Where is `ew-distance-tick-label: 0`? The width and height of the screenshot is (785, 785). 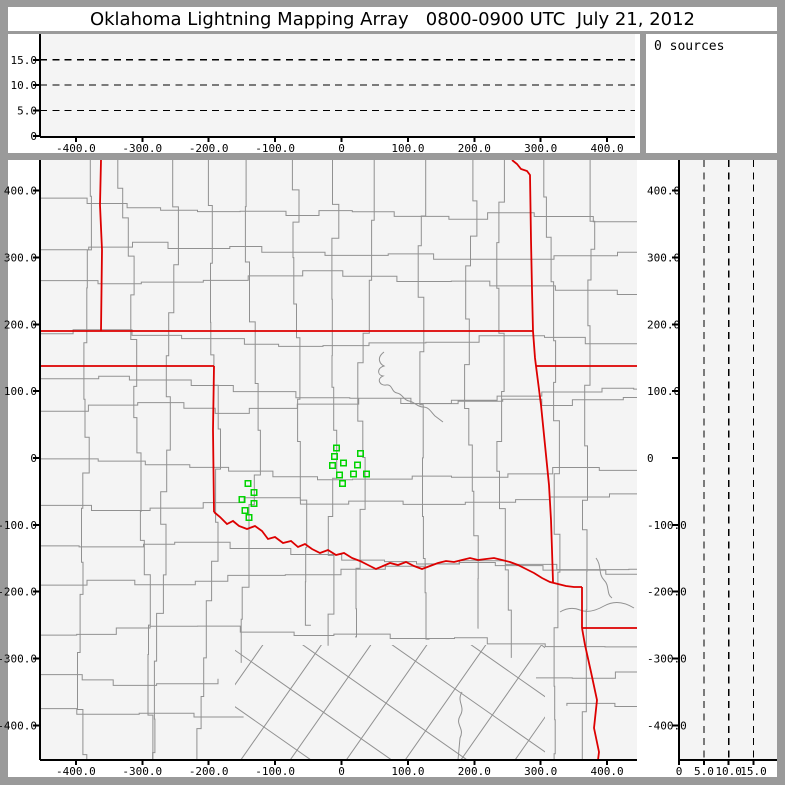 ew-distance-tick-label: 0 is located at coordinates (341, 148).